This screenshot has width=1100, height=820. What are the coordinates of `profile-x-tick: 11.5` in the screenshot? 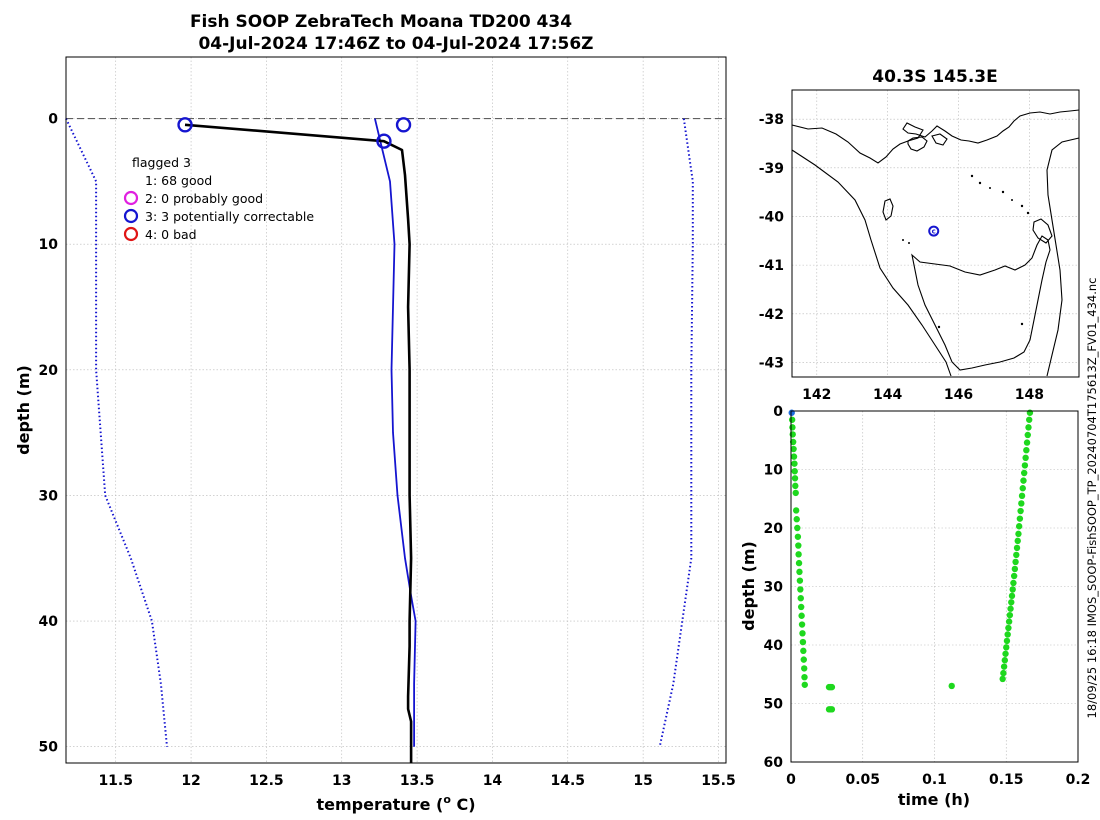 It's located at (115, 781).